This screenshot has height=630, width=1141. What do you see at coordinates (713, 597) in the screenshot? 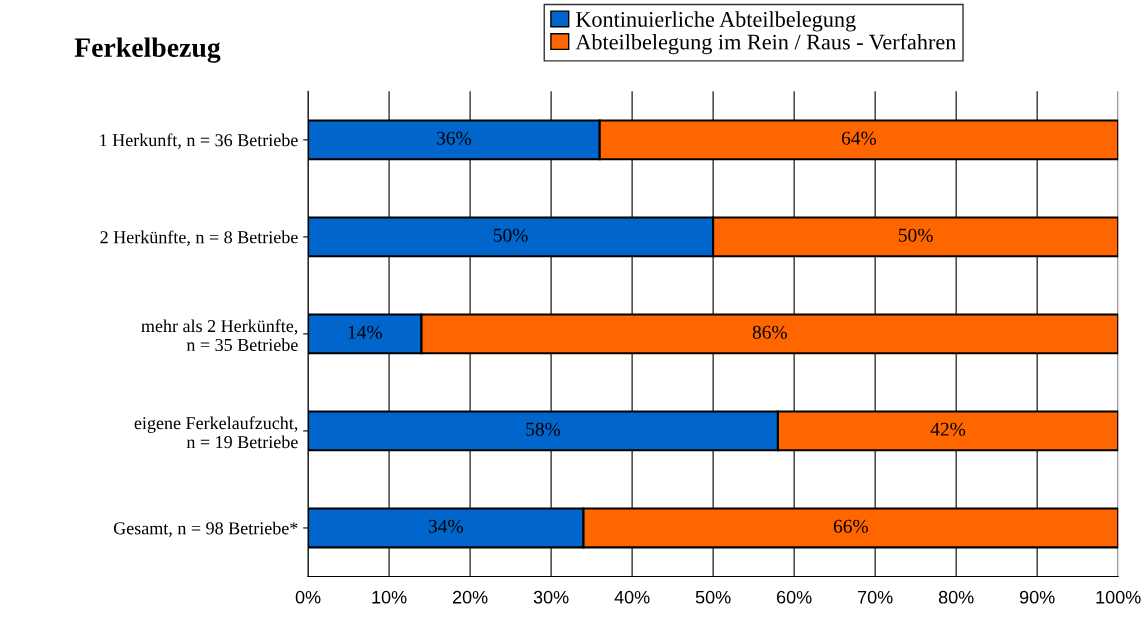
I see `x-tick-label: 50%` at bounding box center [713, 597].